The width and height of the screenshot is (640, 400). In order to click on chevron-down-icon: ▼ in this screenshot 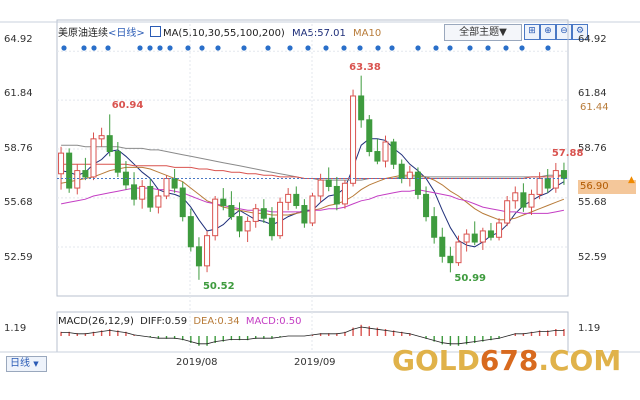, I will do `click(36, 364)`.